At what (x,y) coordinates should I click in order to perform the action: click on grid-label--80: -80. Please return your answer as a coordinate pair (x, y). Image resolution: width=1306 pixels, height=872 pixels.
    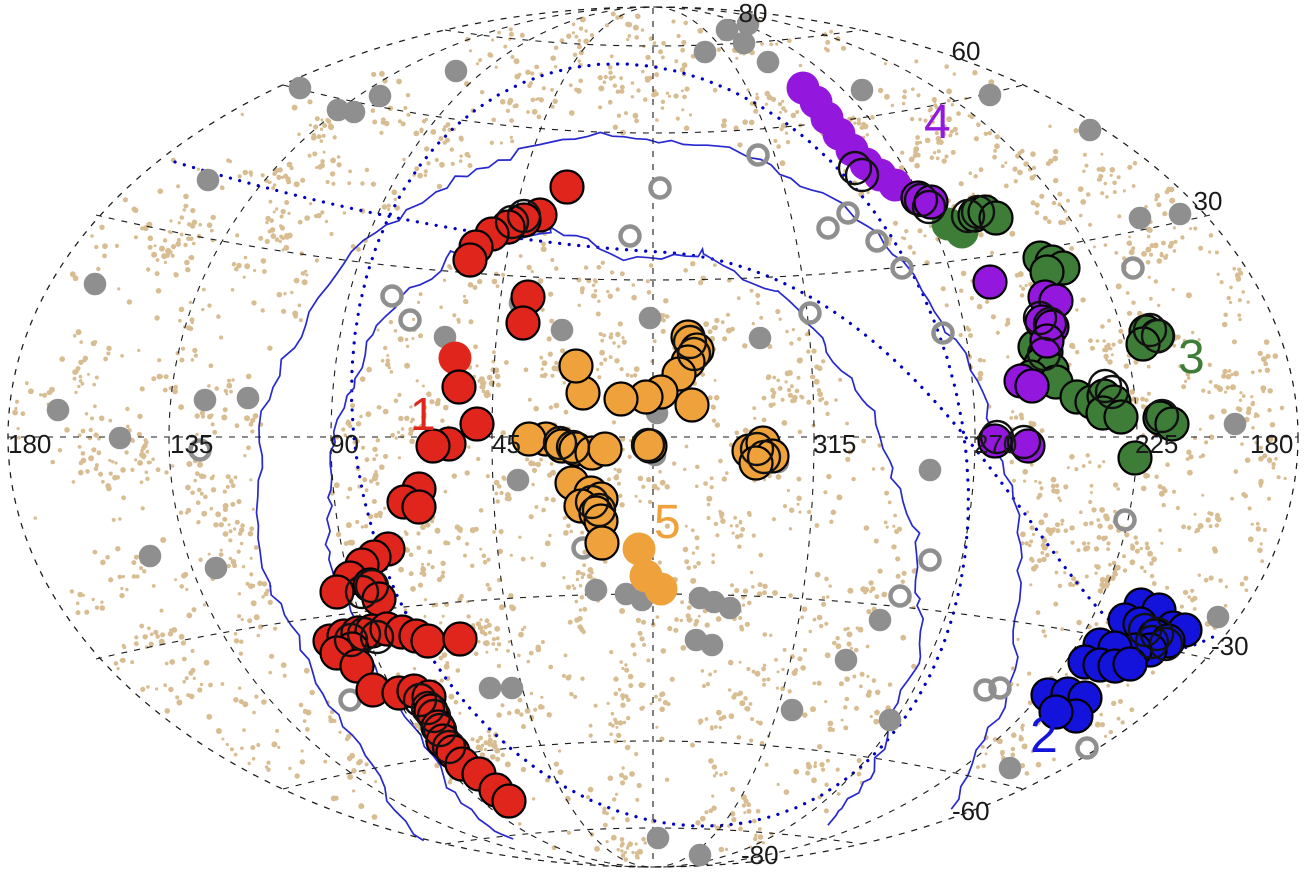
    Looking at the image, I should click on (760, 855).